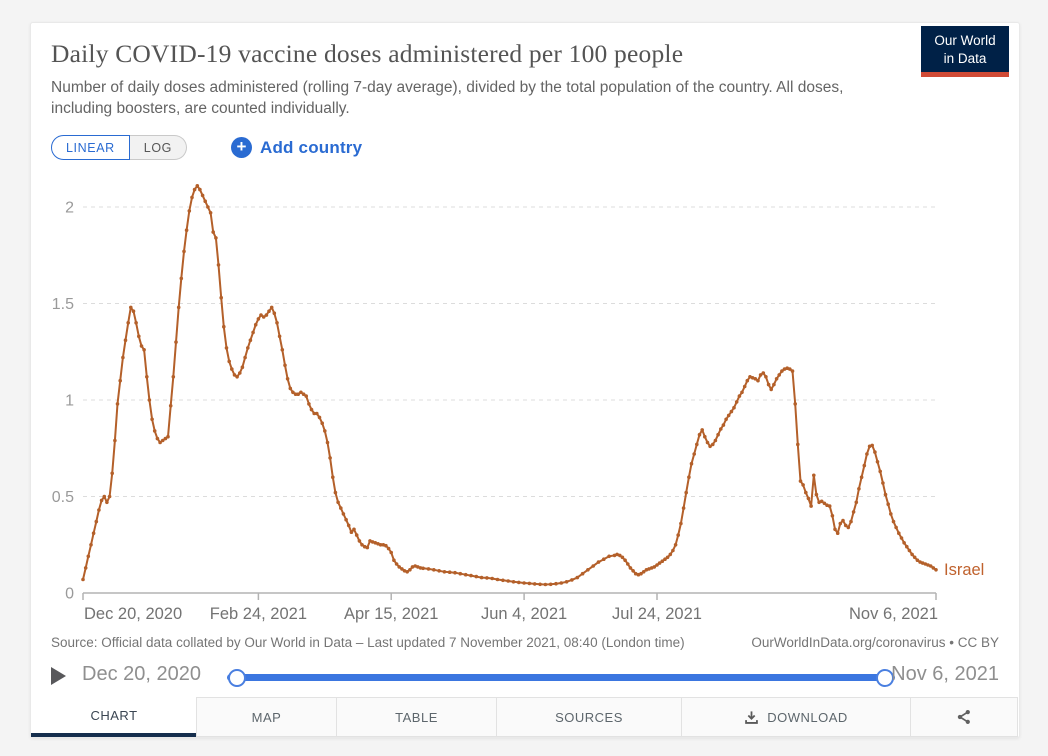 The height and width of the screenshot is (756, 1048). I want to click on tab-share, so click(964, 717).